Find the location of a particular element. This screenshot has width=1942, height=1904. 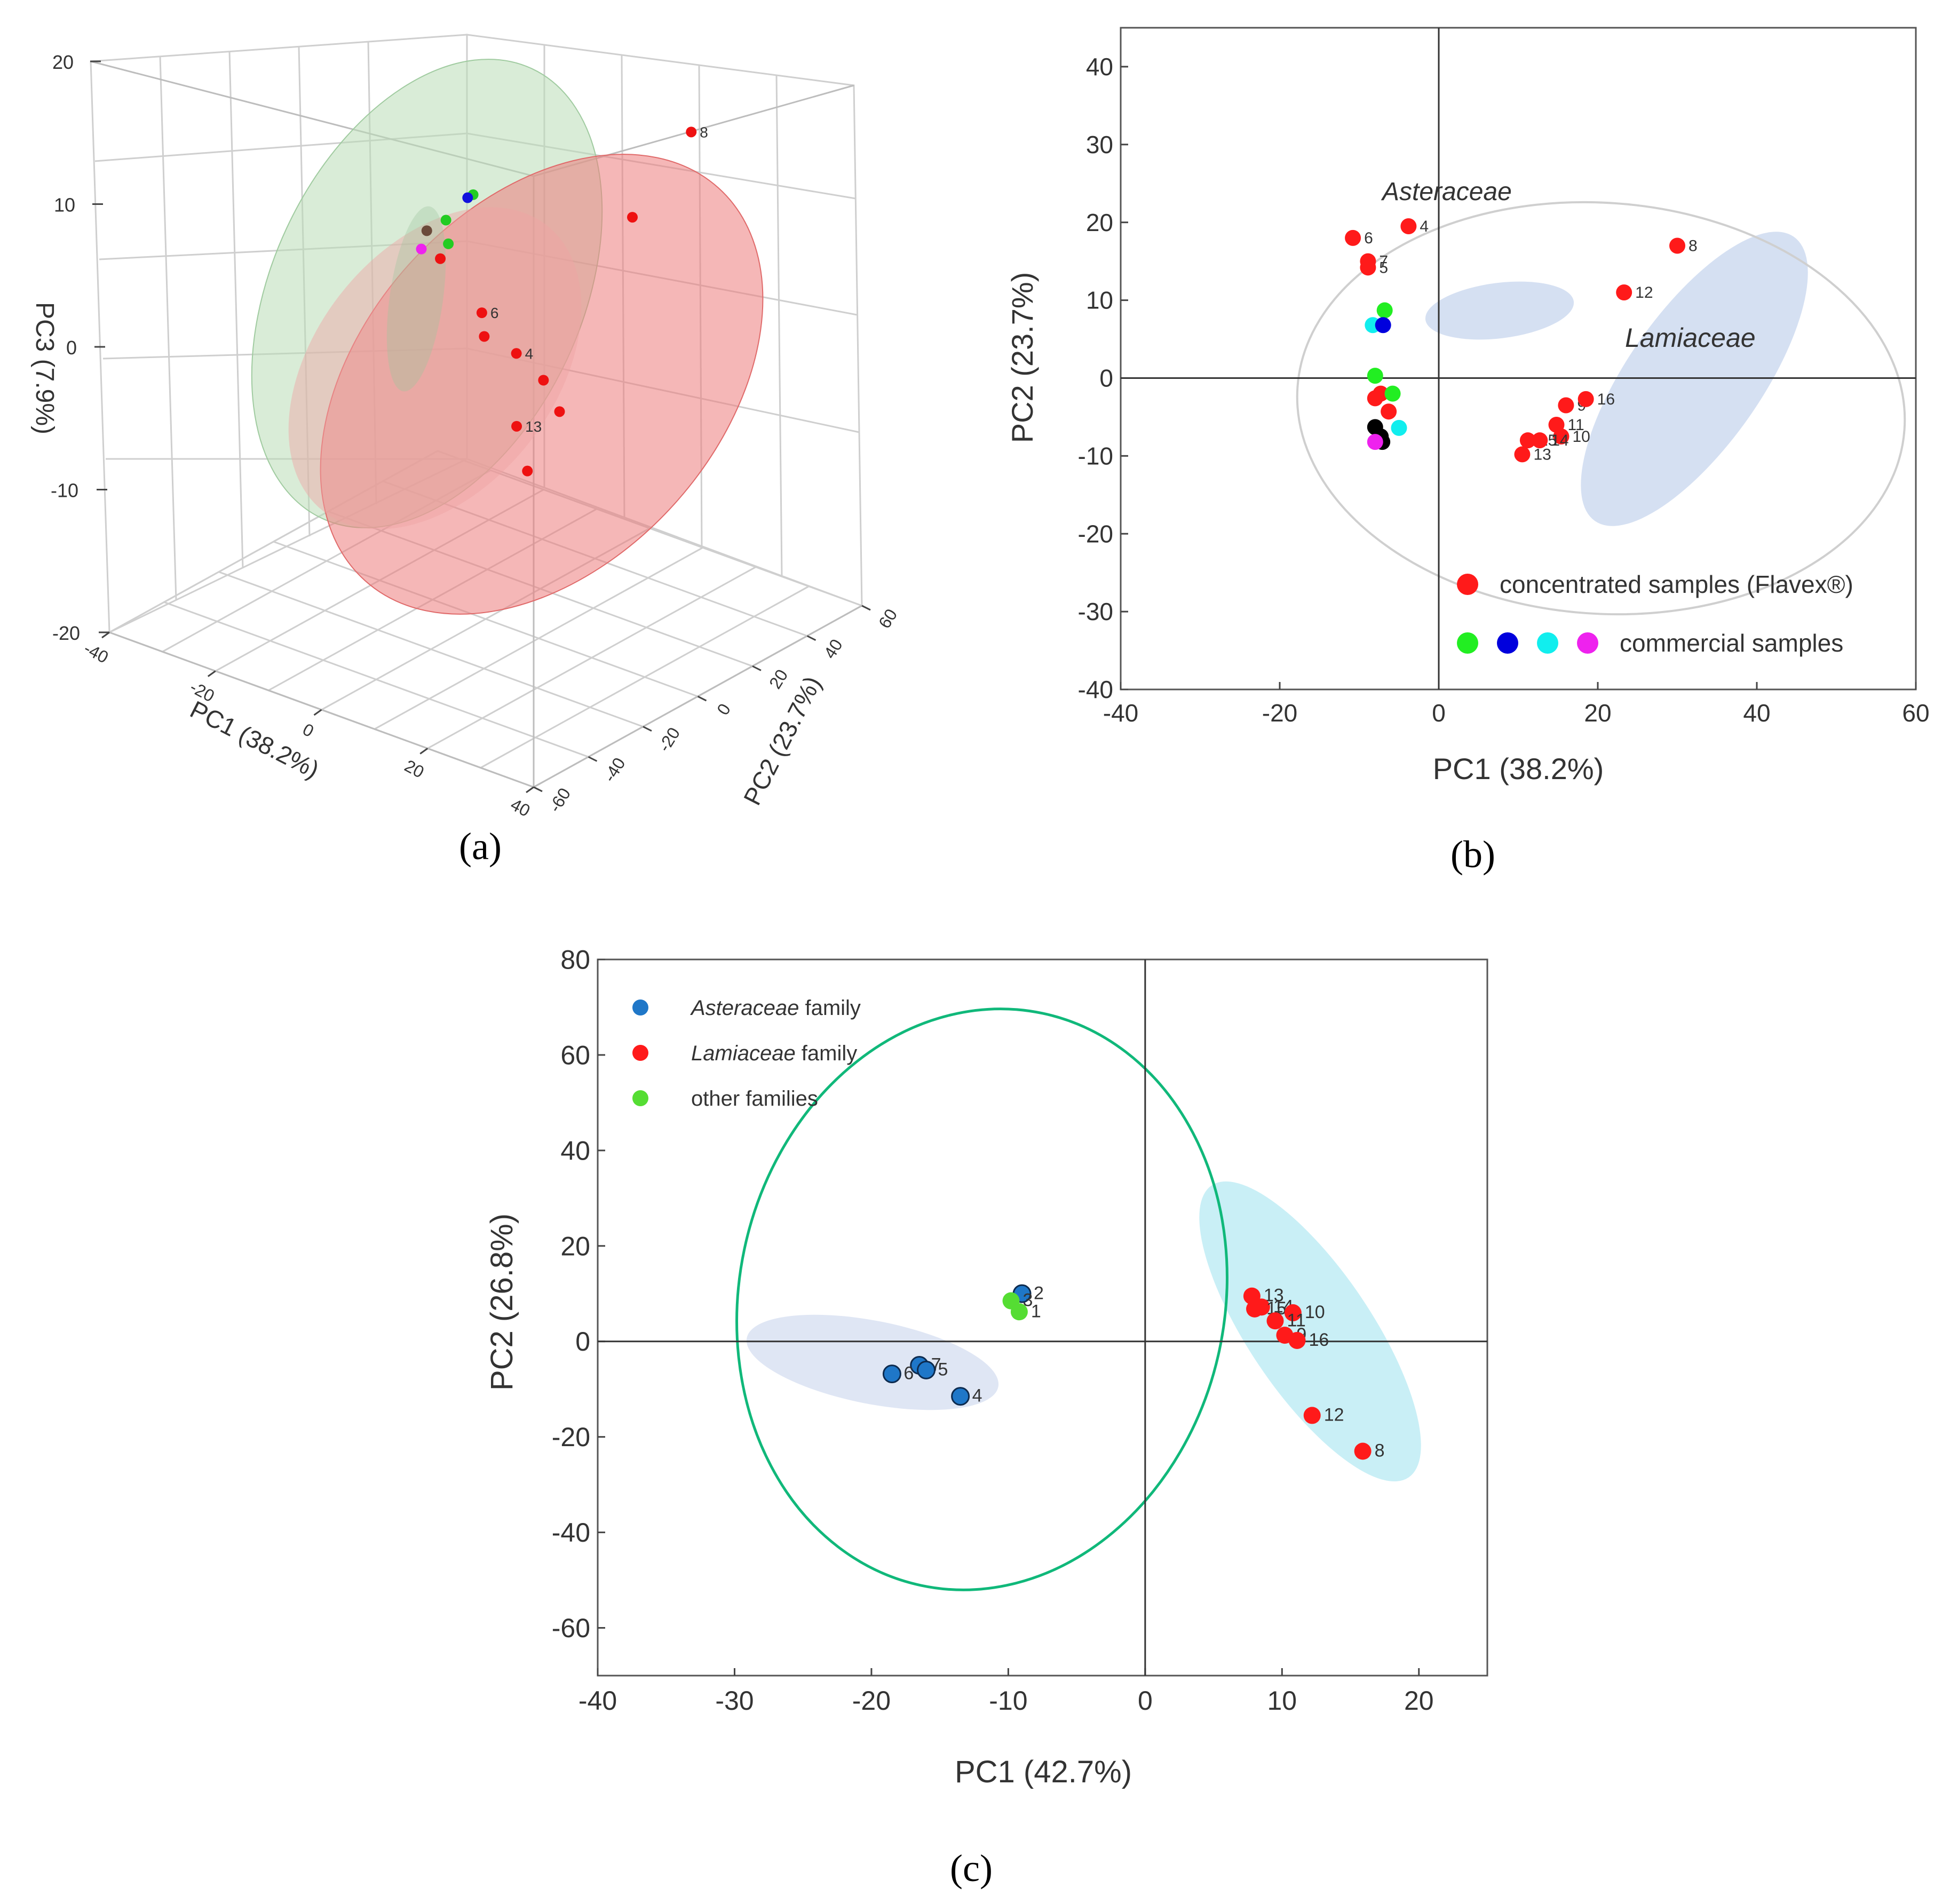

point-label: 1 is located at coordinates (1036, 1311).